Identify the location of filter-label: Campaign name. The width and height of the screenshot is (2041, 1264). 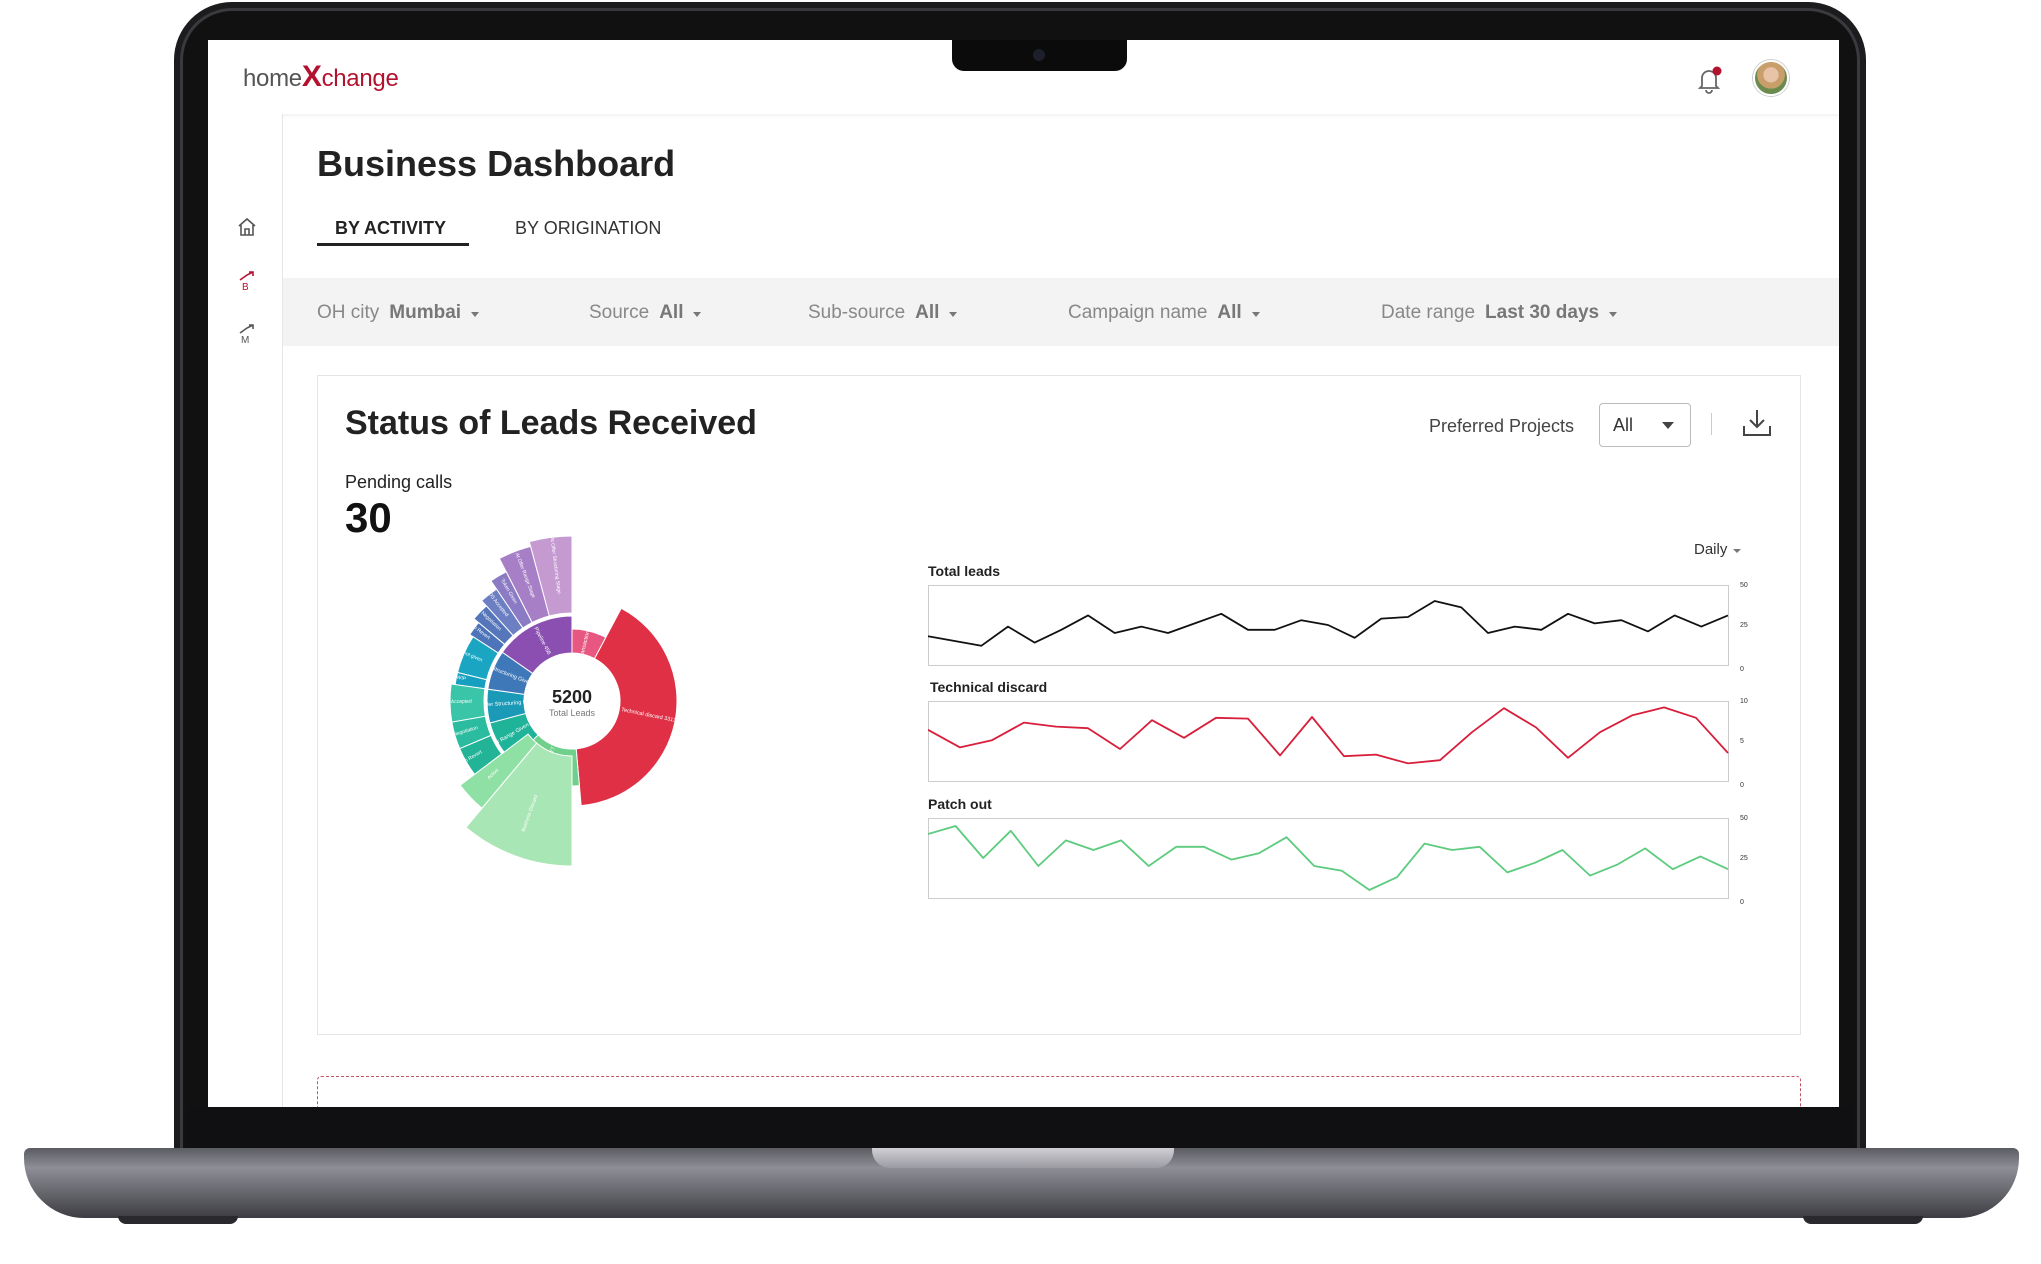
(1138, 312).